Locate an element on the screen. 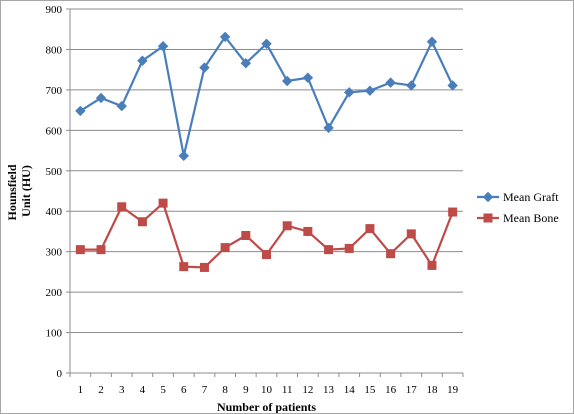  x-tick-label: 18 is located at coordinates (432, 390).